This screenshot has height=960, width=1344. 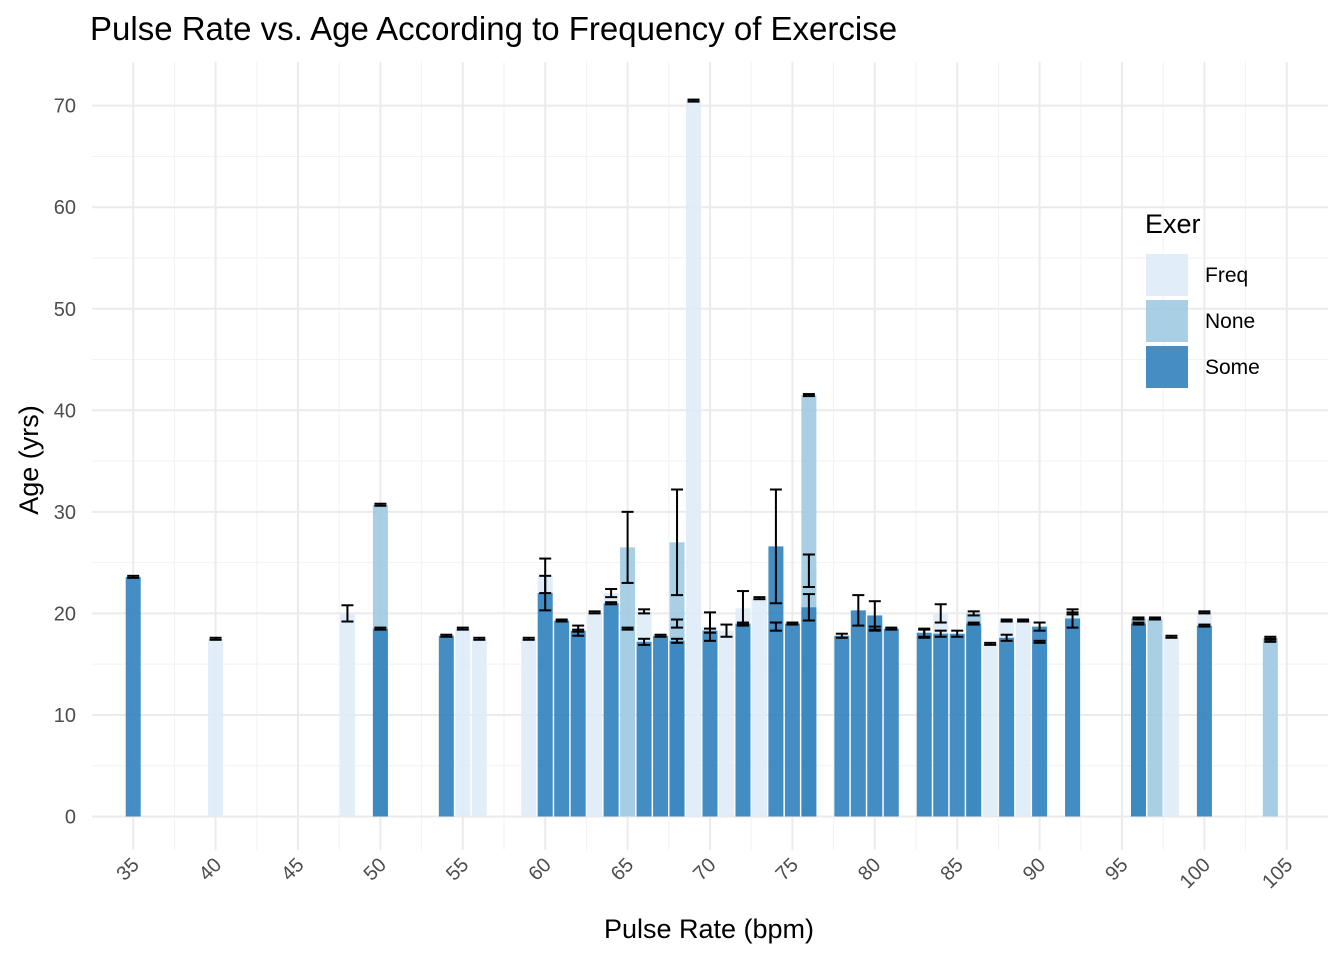 I want to click on x-tick-label: 55, so click(x=457, y=869).